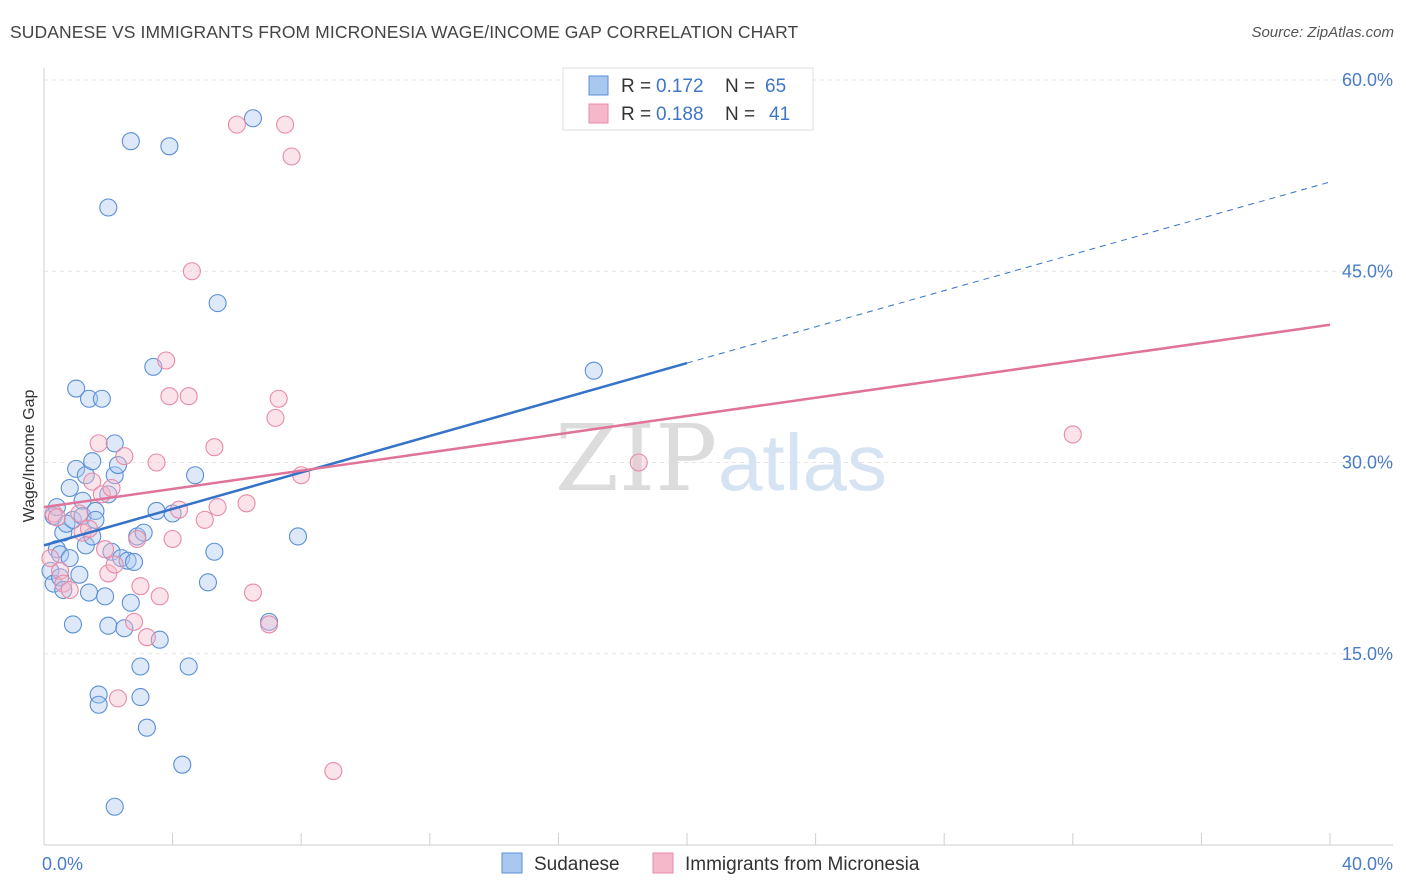  What do you see at coordinates (680, 86) in the screenshot?
I see `legend-r-value-1: 0.172` at bounding box center [680, 86].